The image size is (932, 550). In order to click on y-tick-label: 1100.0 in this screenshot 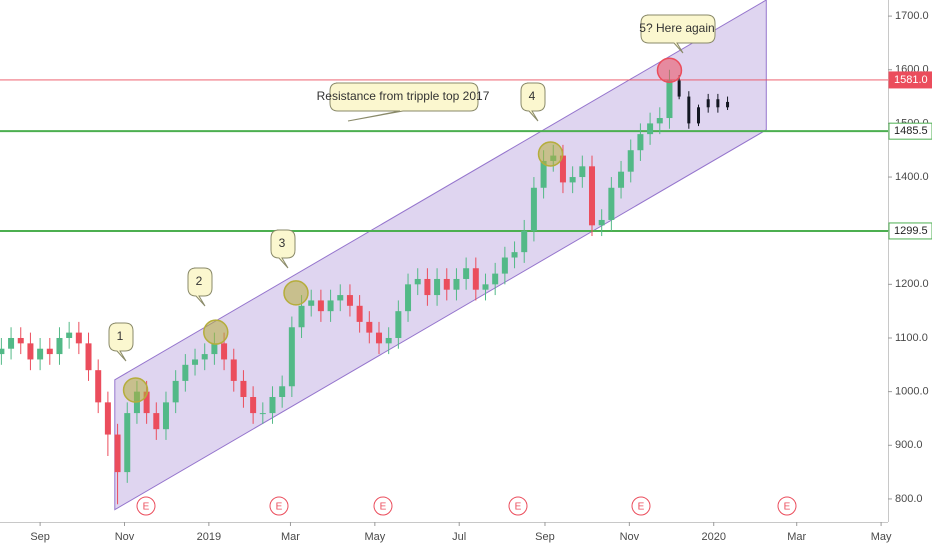, I will do `click(911, 338)`.